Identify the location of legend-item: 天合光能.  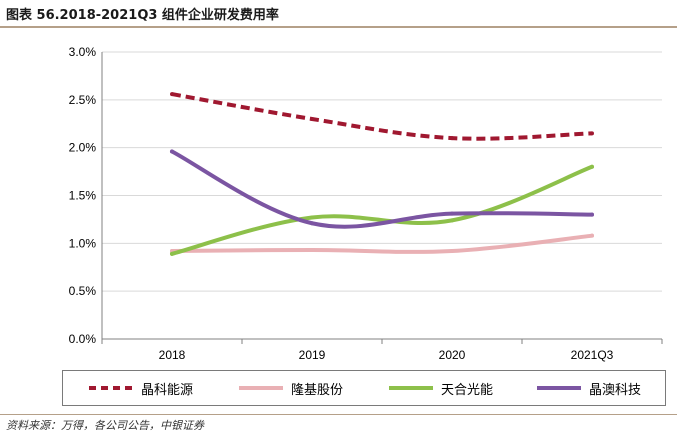
(441, 388).